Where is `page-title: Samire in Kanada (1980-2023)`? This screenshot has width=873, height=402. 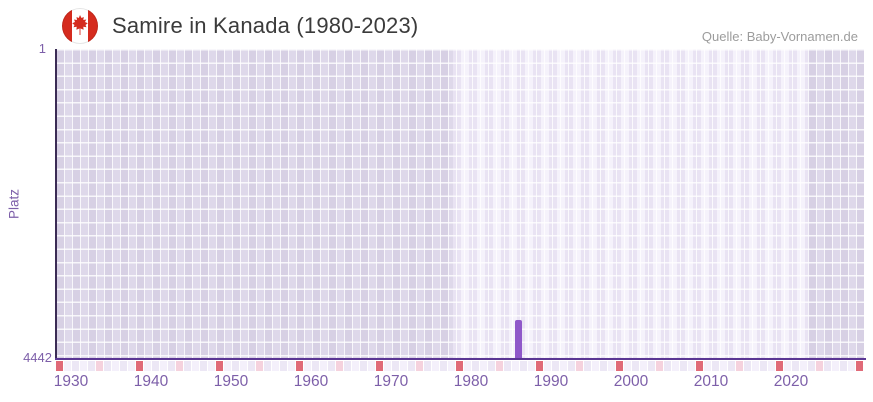
page-title: Samire in Kanada (1980-2023) is located at coordinates (265, 25).